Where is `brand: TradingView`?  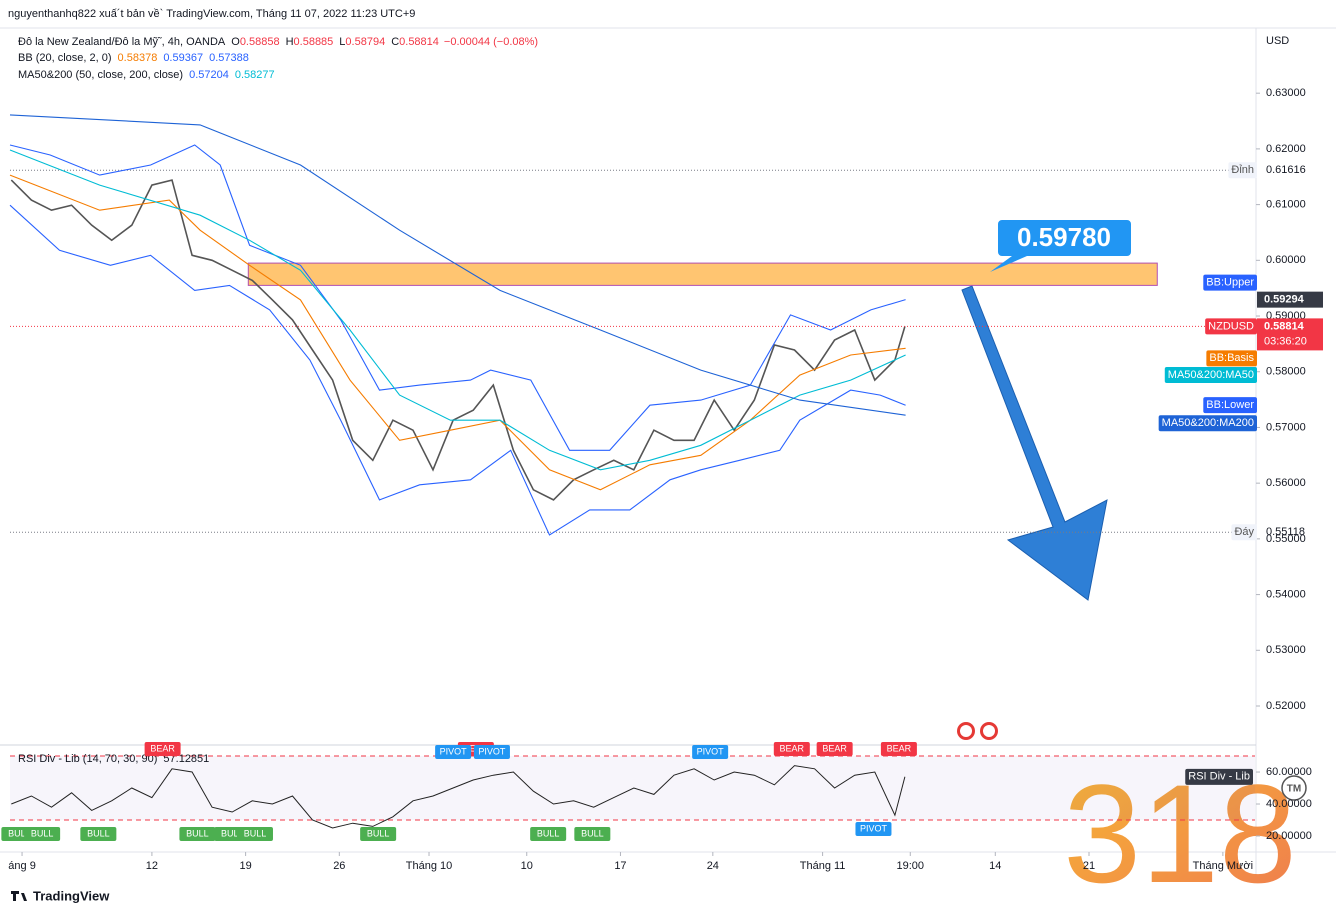
brand: TradingView is located at coordinates (71, 895).